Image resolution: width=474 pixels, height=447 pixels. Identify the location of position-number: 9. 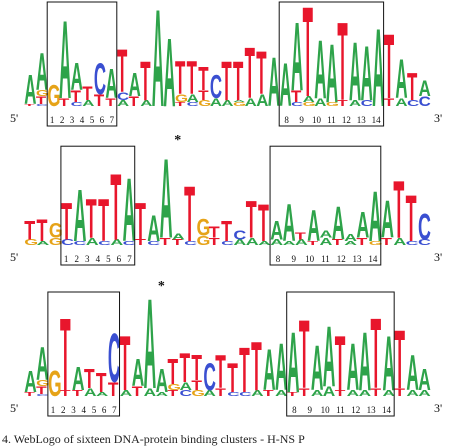
(309, 410).